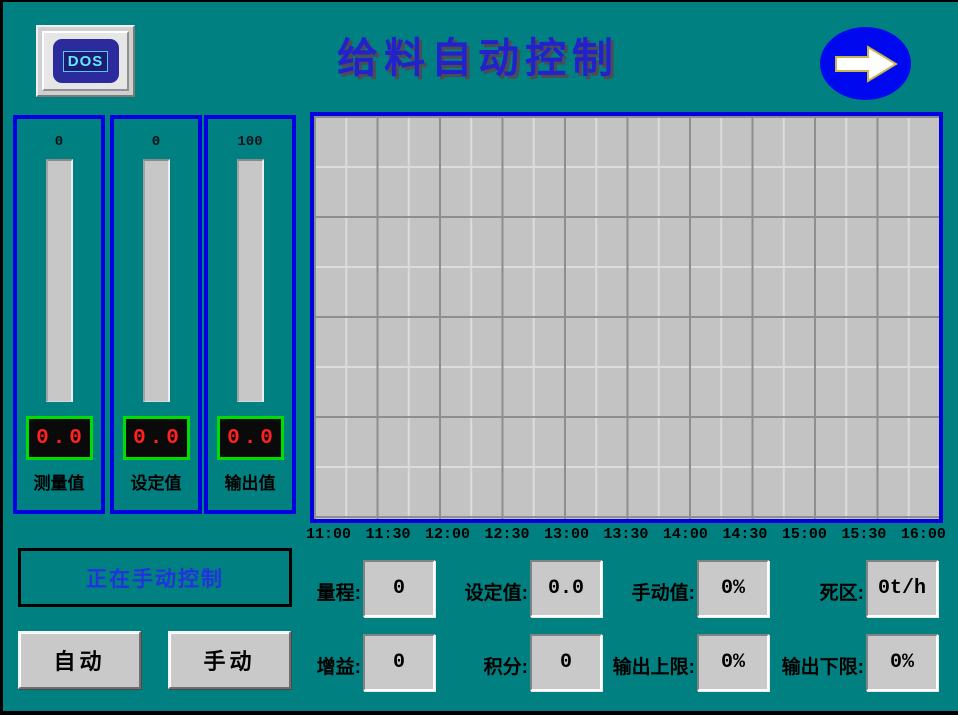 The image size is (958, 715). I want to click on setpoint-label: 设定值:, so click(496, 593).